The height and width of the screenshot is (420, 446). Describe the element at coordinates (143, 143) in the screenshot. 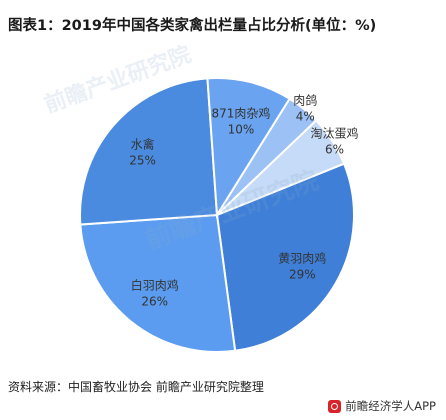

I see `slice-label-waterfowl: 水禽` at that location.